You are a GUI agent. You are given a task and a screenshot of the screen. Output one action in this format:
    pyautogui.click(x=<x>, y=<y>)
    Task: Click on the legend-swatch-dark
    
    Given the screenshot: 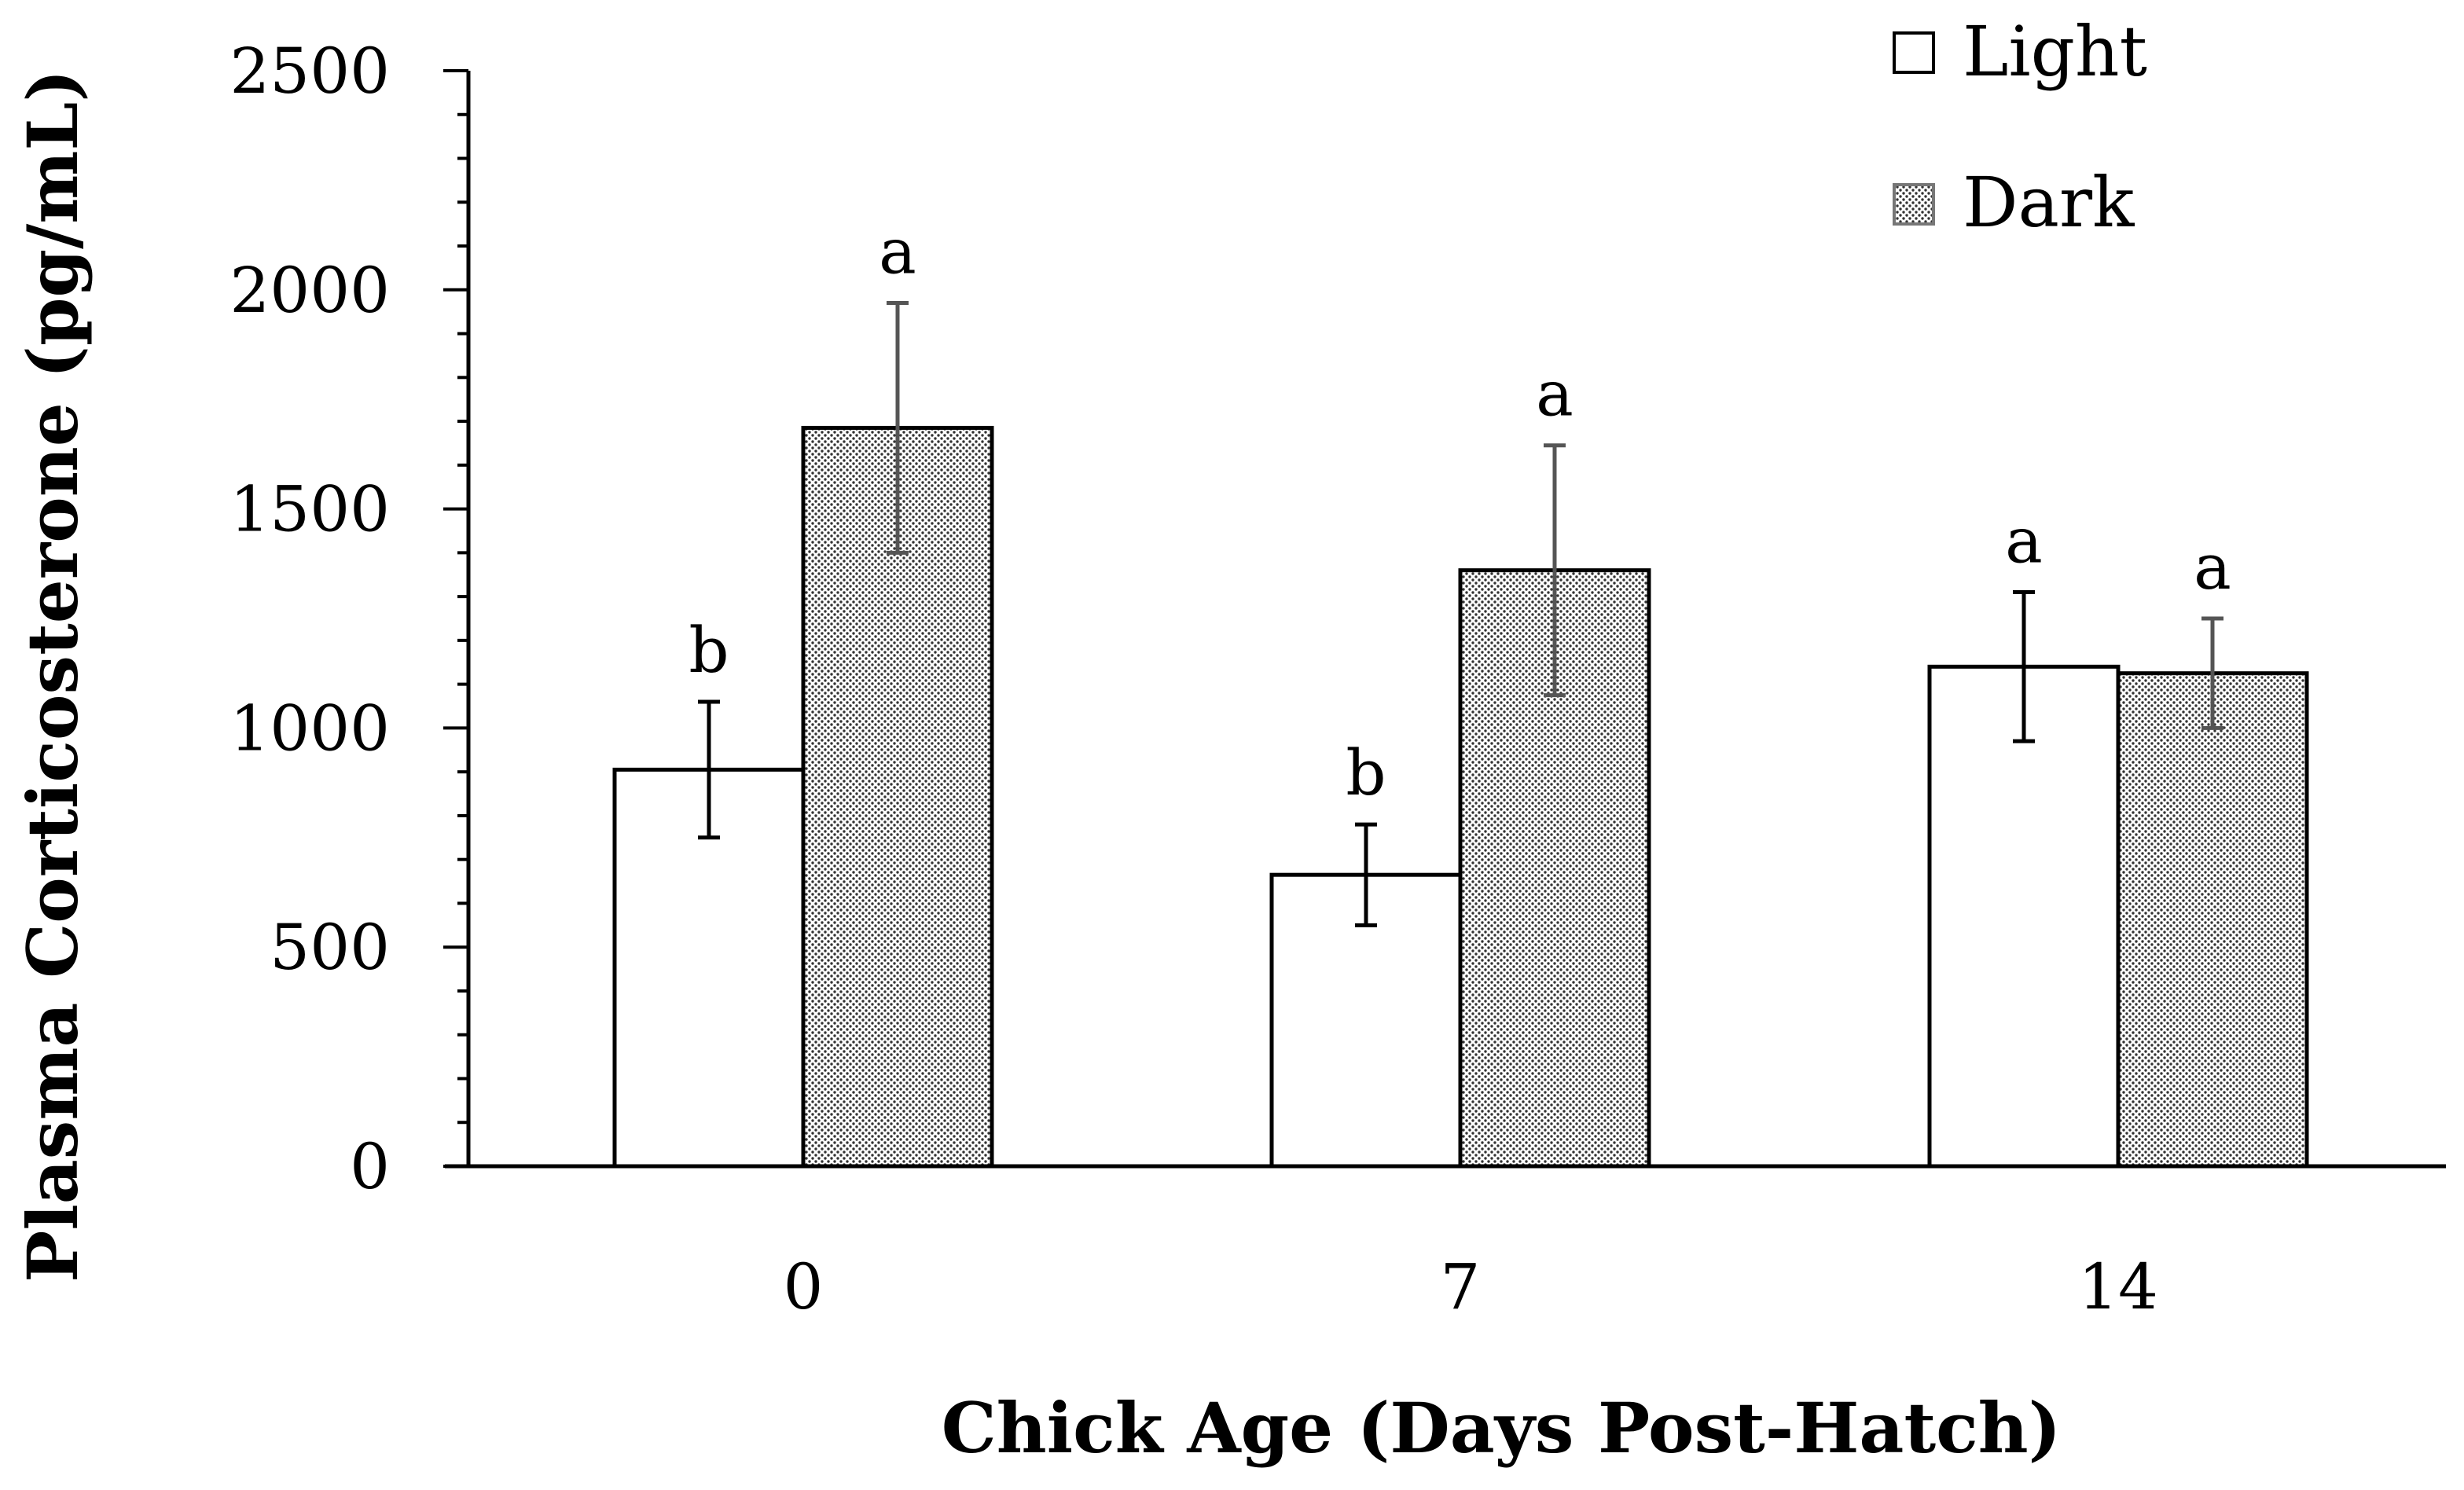 What is the action you would take?
    pyautogui.click(x=1914, y=204)
    